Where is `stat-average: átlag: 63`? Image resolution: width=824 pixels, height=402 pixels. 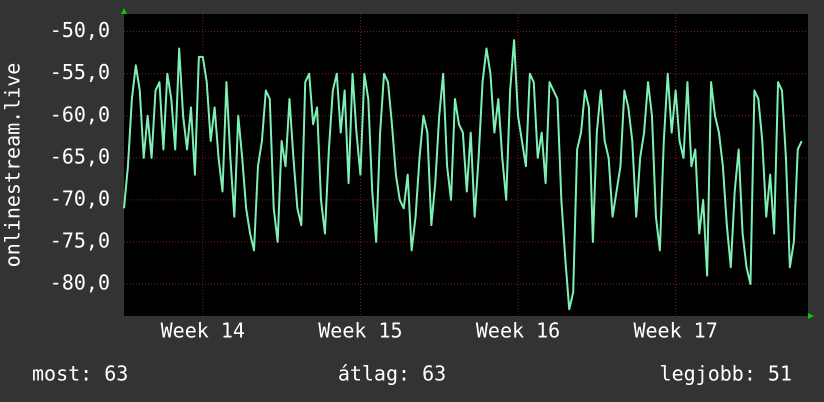
stat-average: átlag: 63 is located at coordinates (392, 374).